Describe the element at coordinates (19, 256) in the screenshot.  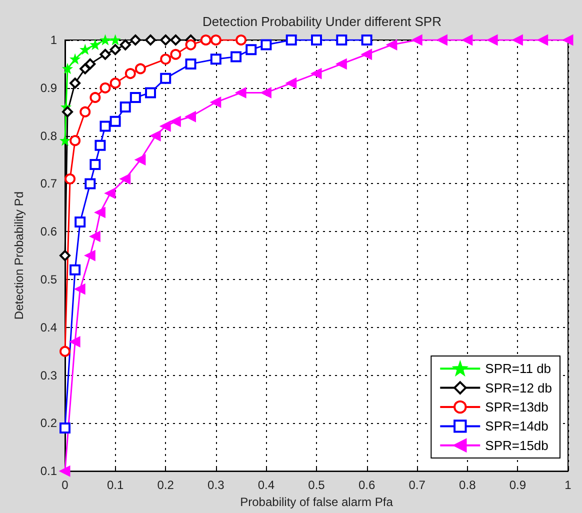
I see `y-axis-title: Detection Probability Pd` at that location.